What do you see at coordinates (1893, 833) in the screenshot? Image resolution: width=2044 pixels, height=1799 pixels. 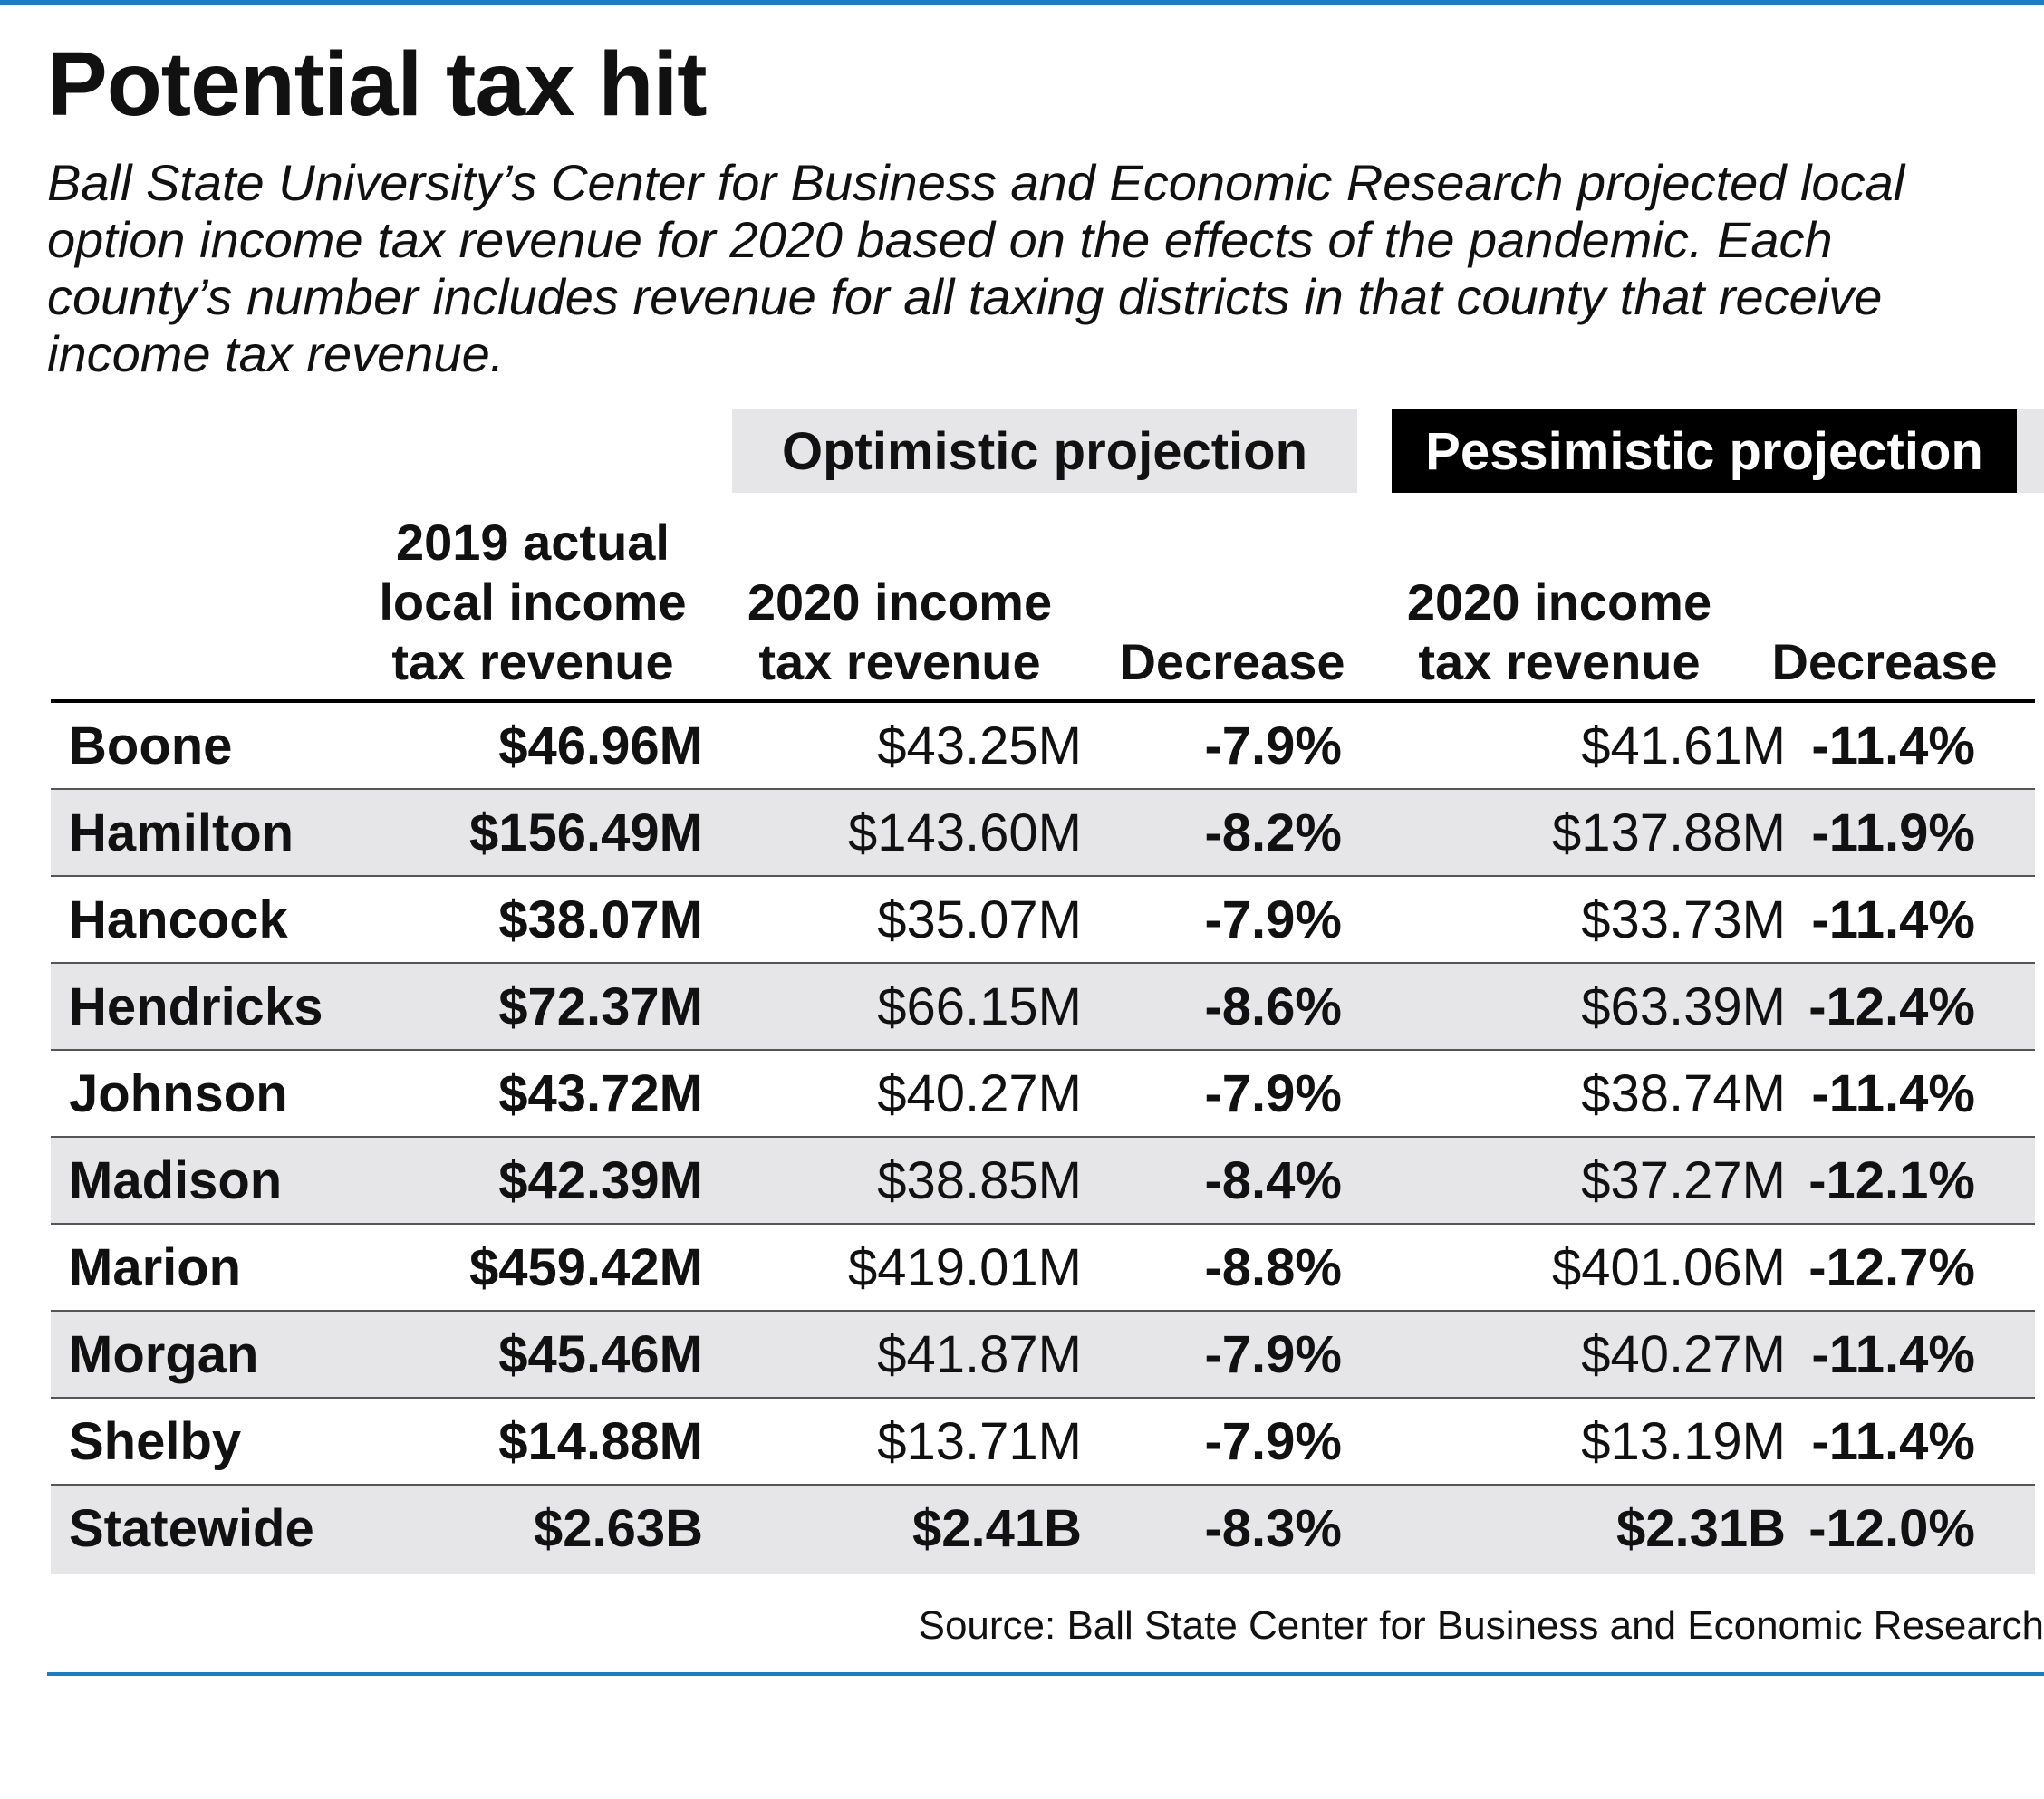 I see `pessimistic-decrease-value: -11.9%` at bounding box center [1893, 833].